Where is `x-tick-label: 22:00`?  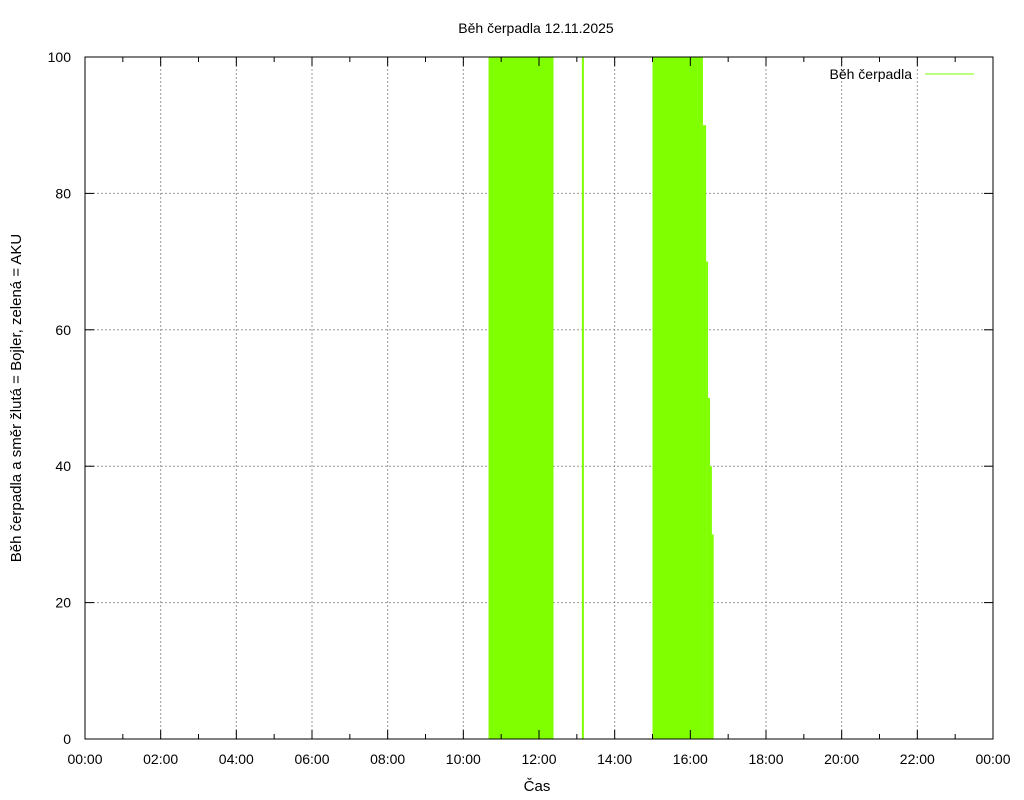 x-tick-label: 22:00 is located at coordinates (917, 759).